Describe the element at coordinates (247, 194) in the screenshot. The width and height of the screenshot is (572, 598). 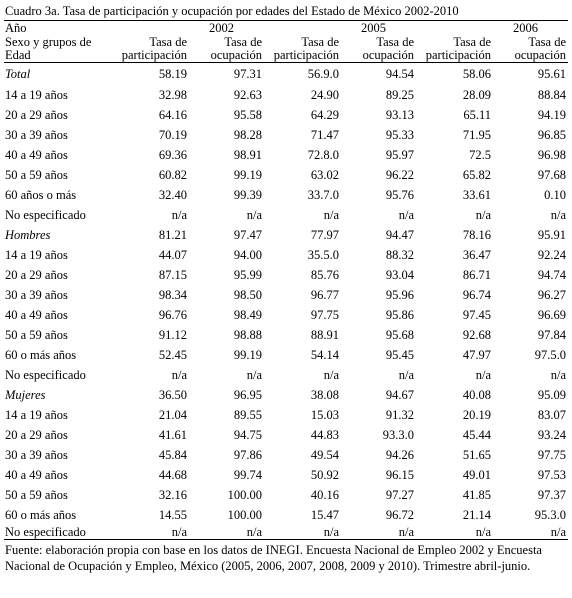
I see `table-cell: 99.39` at that location.